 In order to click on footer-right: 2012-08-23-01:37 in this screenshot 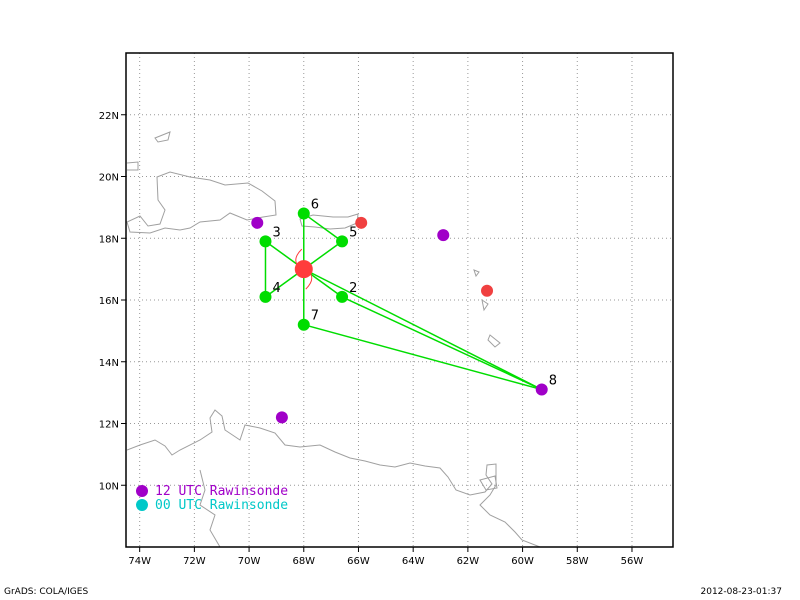, I will do `click(741, 592)`.